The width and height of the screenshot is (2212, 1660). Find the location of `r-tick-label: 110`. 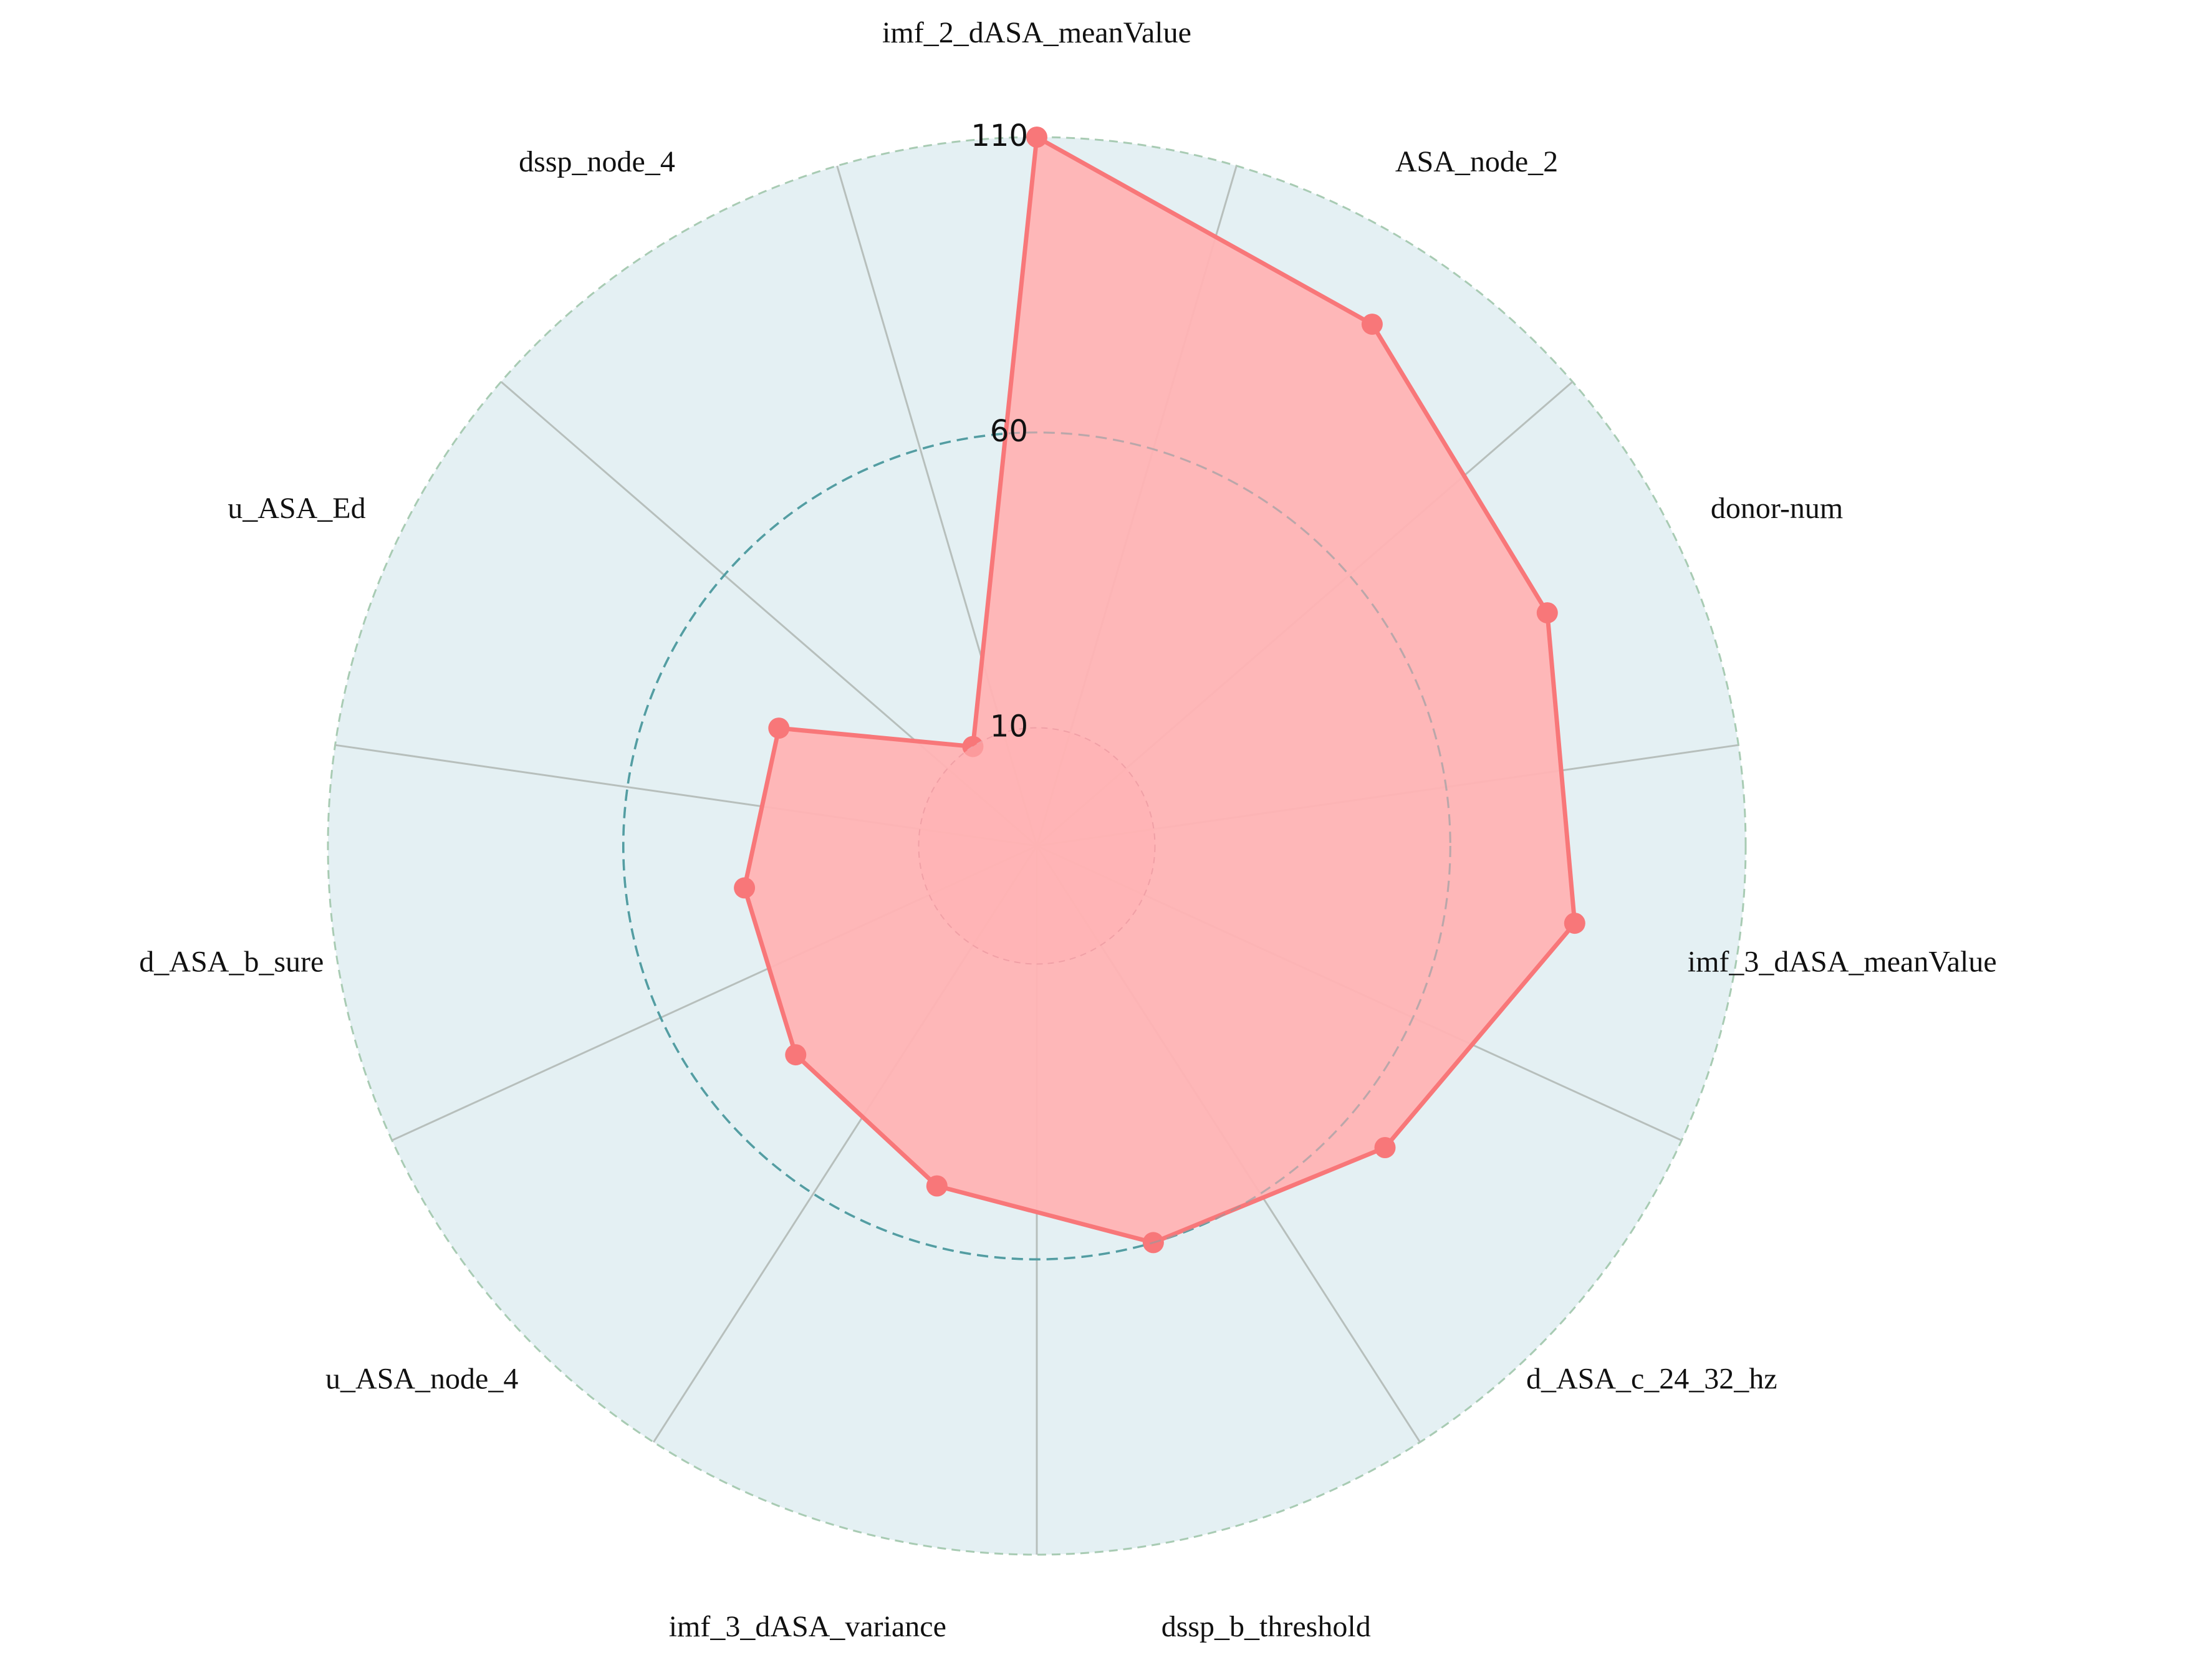

r-tick-label: 110 is located at coordinates (1000, 135).